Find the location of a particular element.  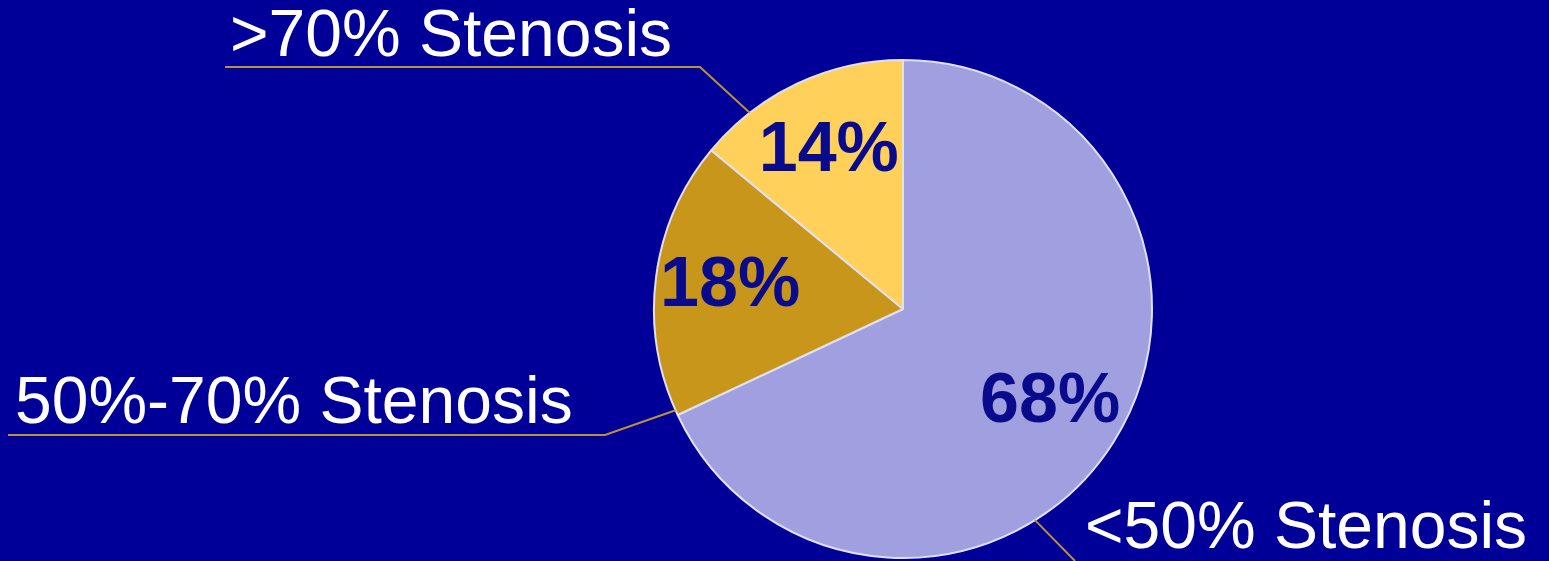

data-label: 18% is located at coordinates (730, 282).